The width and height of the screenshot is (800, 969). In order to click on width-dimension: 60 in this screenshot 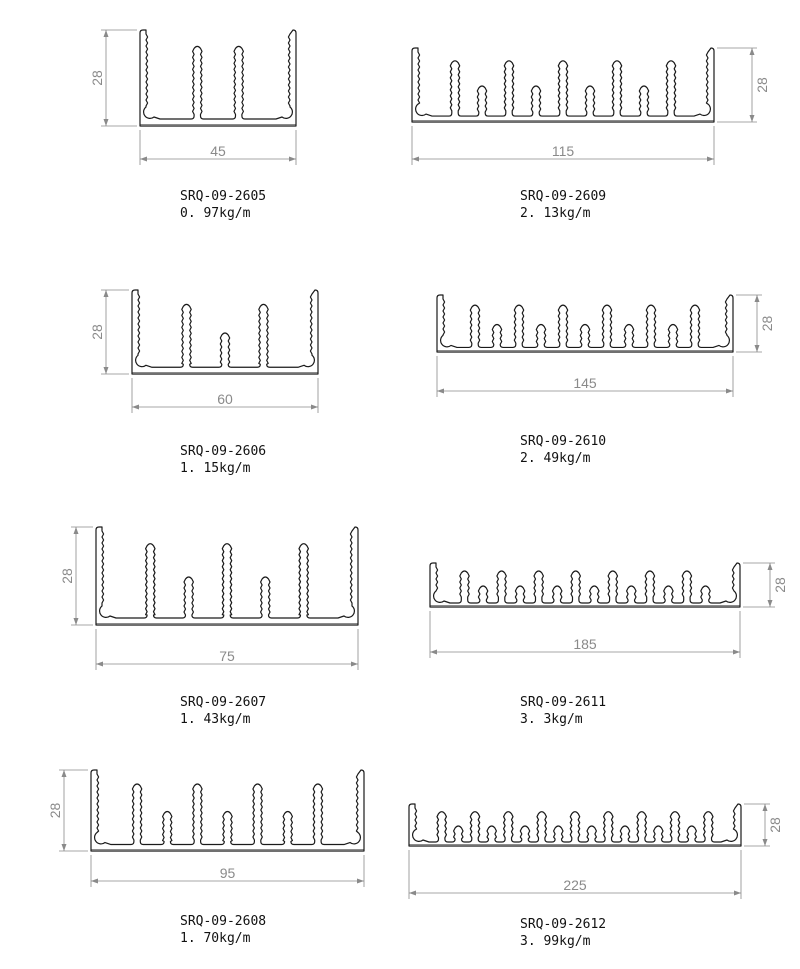, I will do `click(225, 395)`.